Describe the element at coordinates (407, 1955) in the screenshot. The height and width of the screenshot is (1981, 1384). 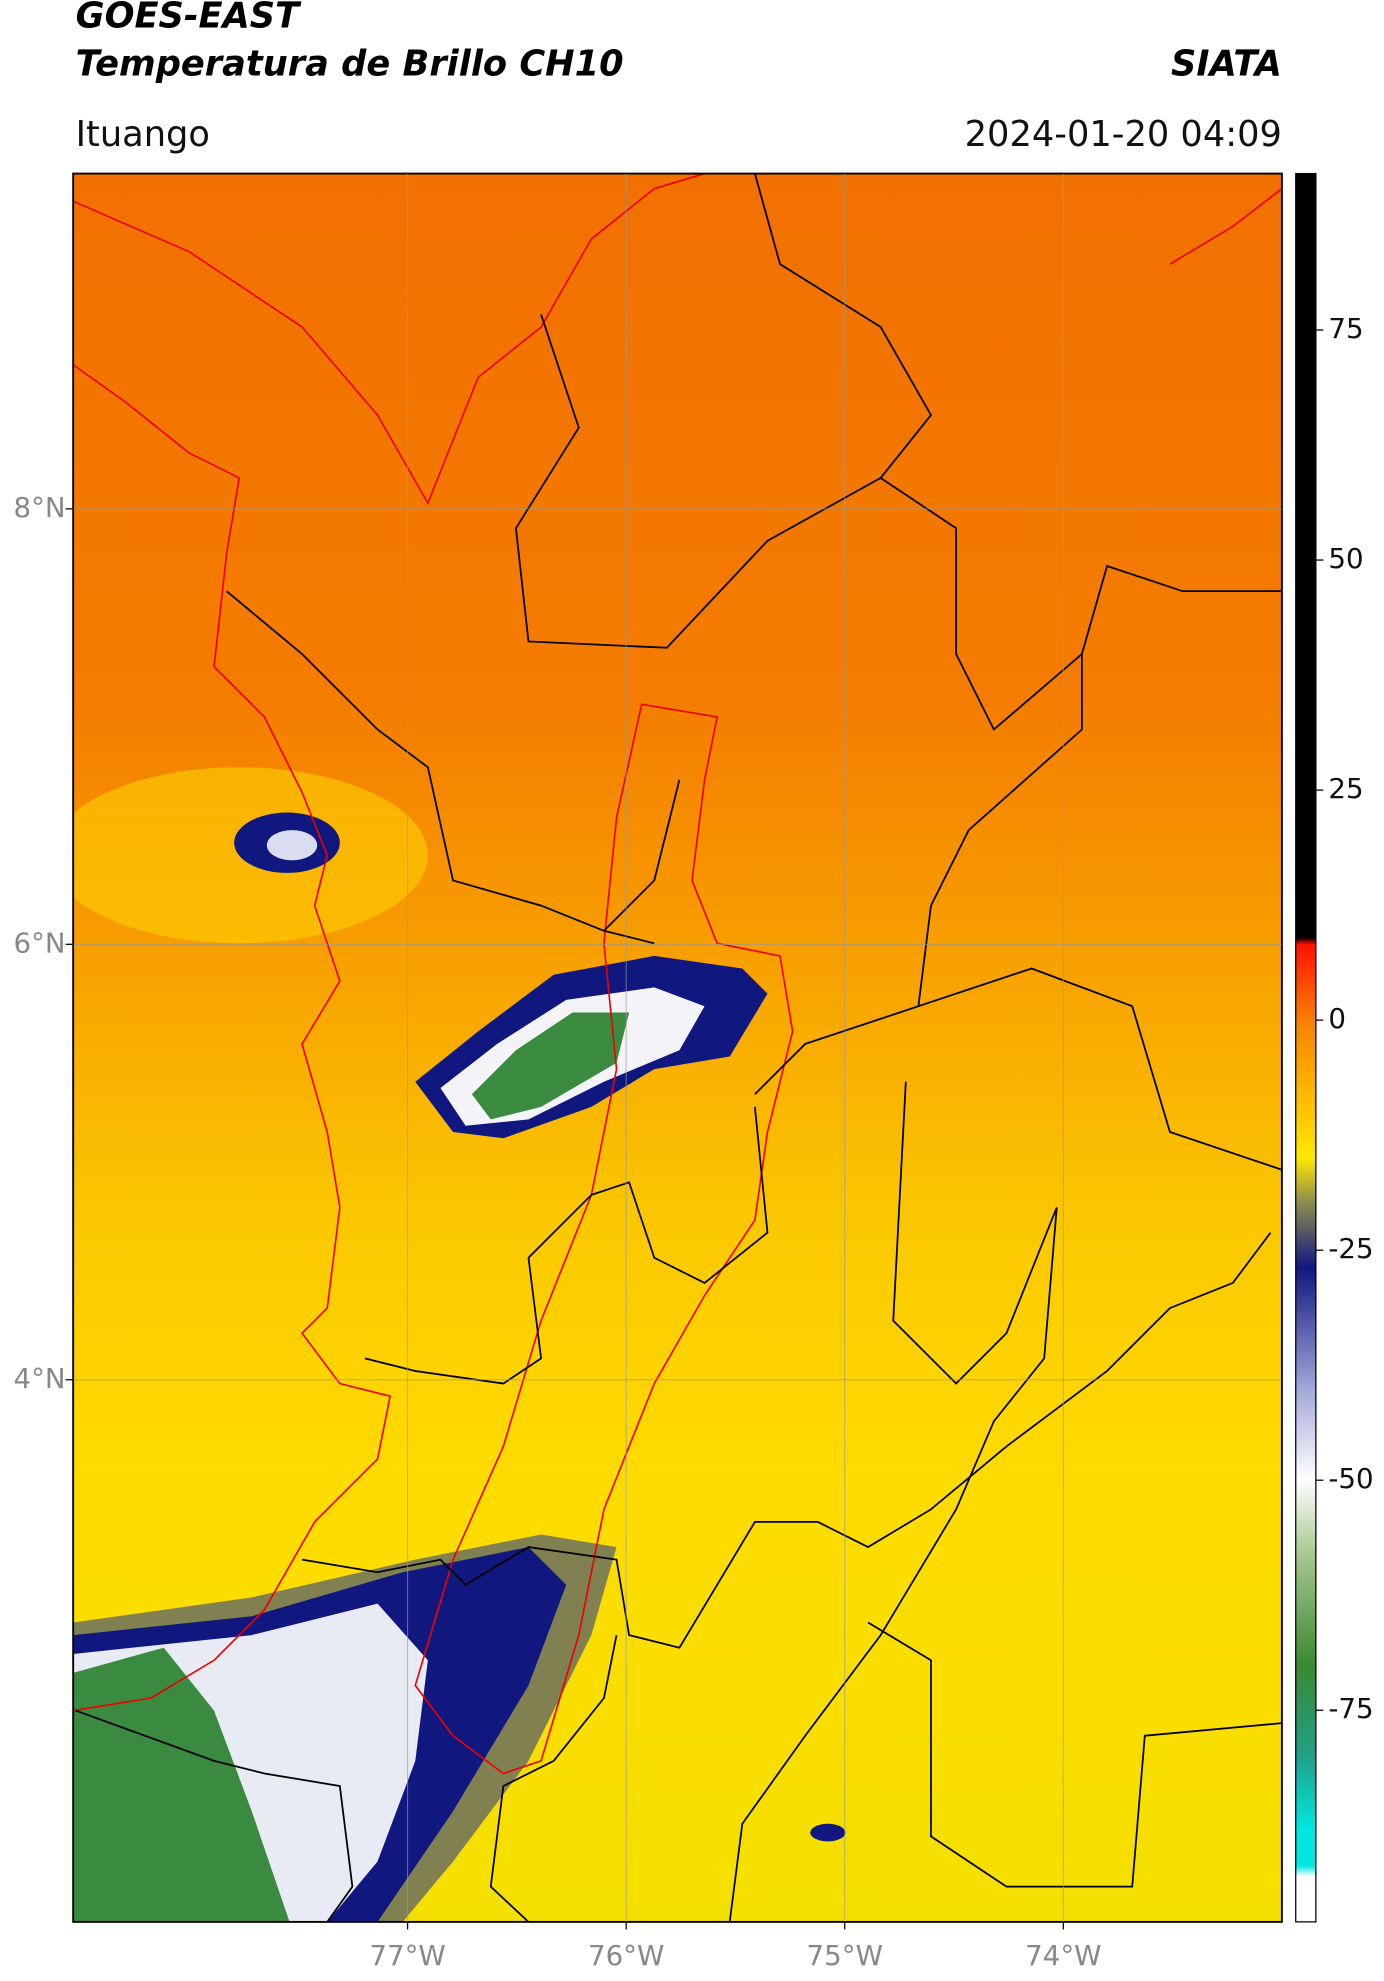
I see `x-tick-label: 77°W` at that location.